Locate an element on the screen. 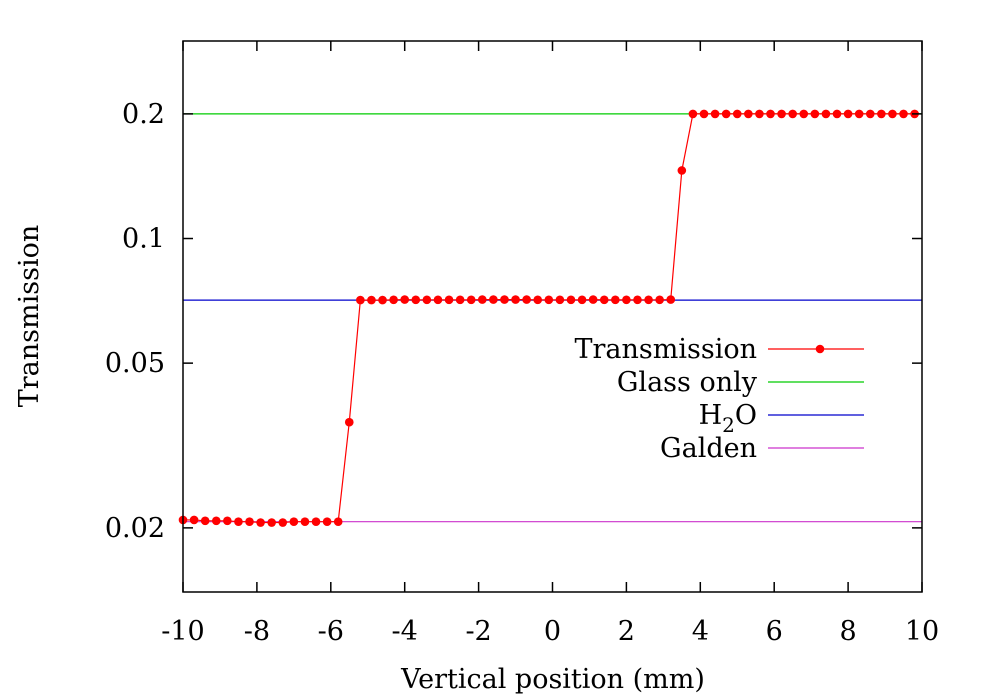 This screenshot has height=700, width=1000. y-tick-label: 0.2 is located at coordinates (143, 114).